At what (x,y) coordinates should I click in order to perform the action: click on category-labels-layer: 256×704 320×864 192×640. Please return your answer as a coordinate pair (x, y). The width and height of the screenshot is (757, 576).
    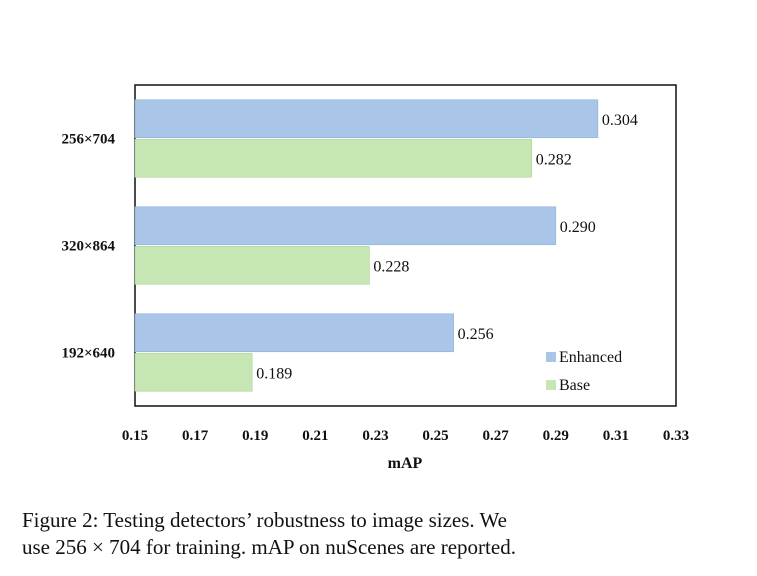
    Looking at the image, I should click on (88, 247).